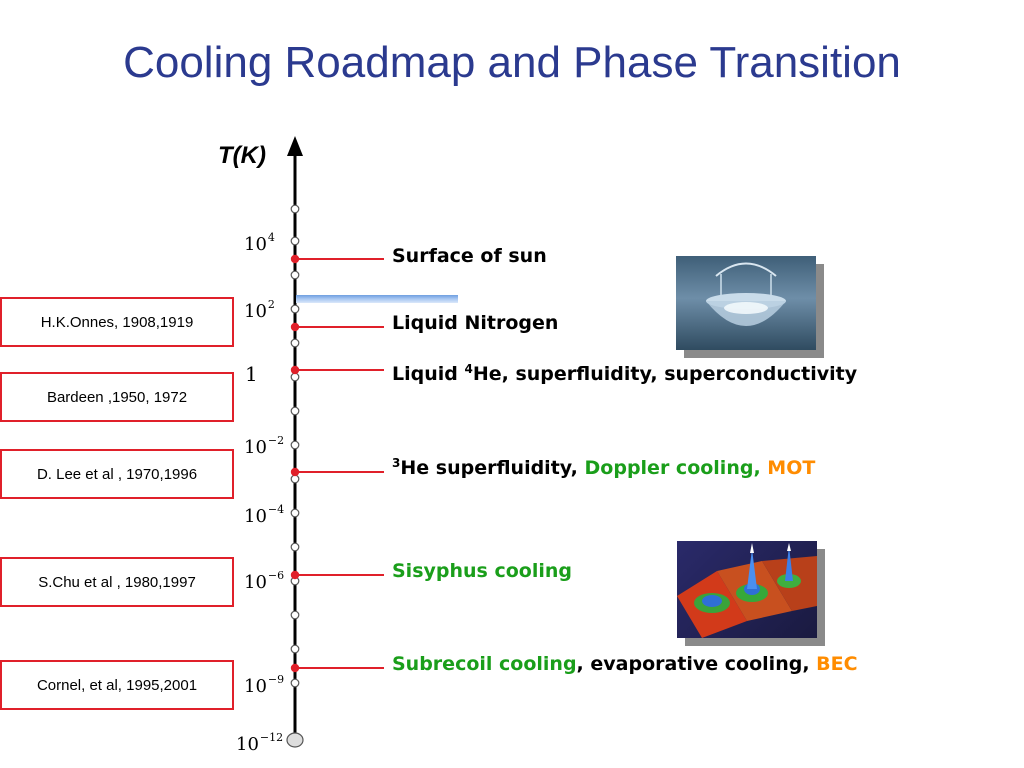 The width and height of the screenshot is (1024, 768). What do you see at coordinates (295, 146) in the screenshot?
I see `axis-arrow-icon` at bounding box center [295, 146].